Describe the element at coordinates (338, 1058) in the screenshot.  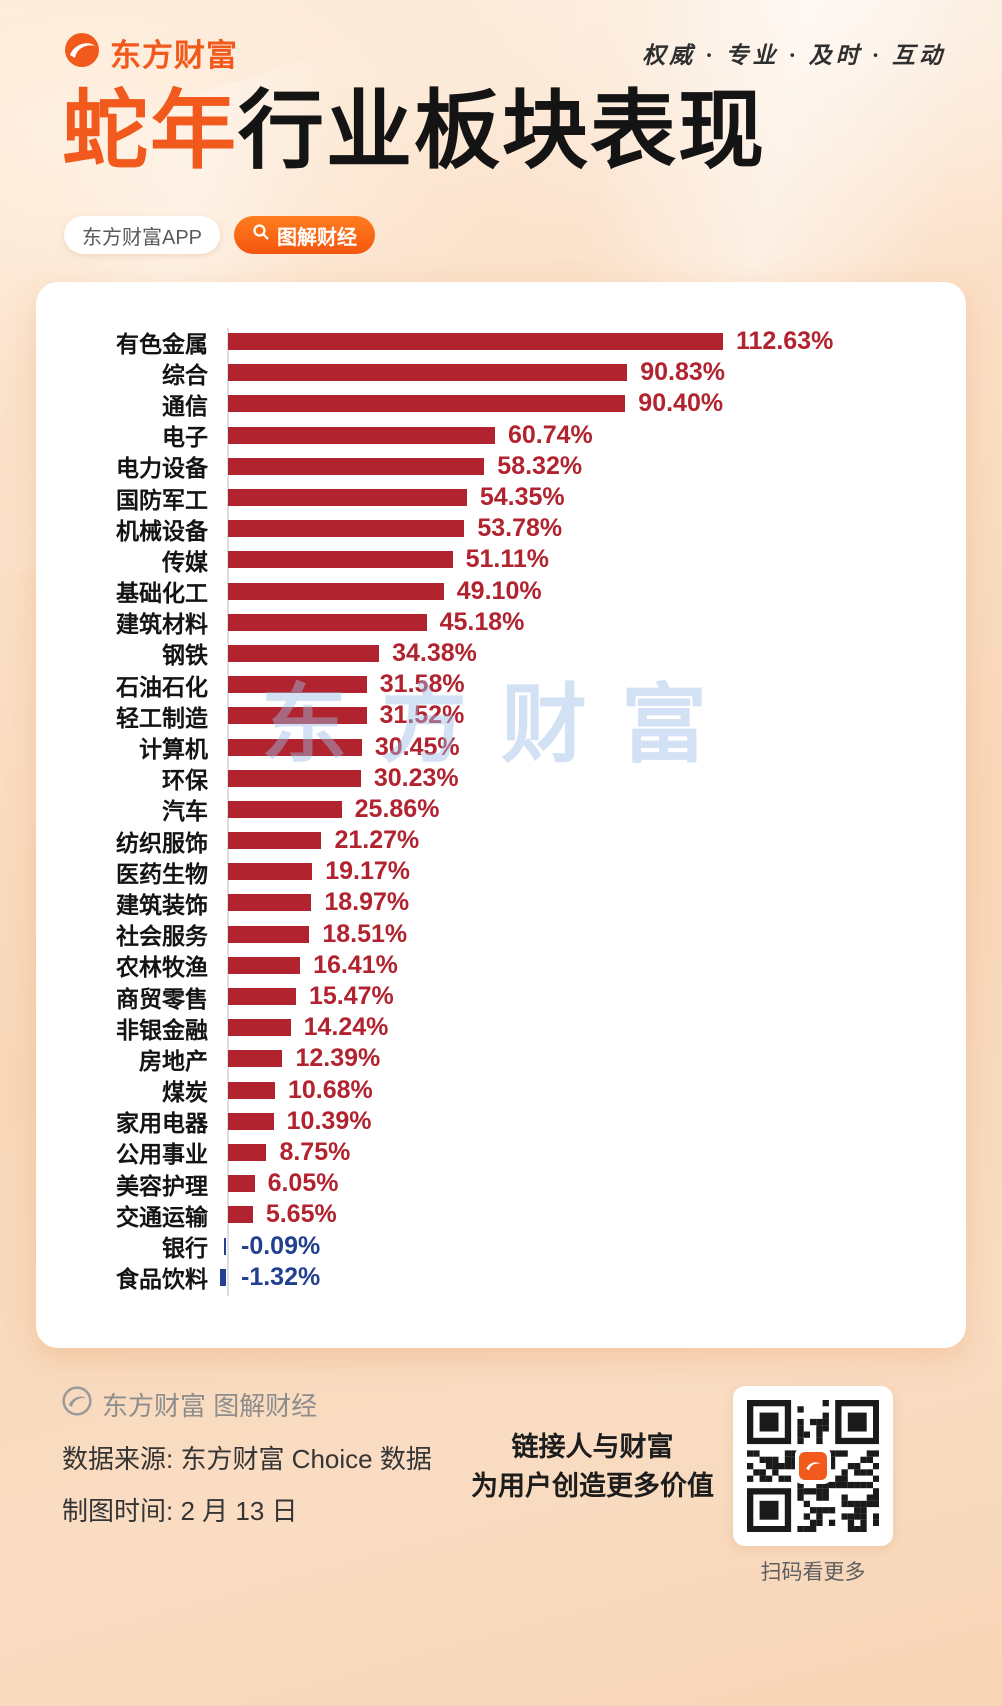
I see `bar-value: 12.39%` at that location.